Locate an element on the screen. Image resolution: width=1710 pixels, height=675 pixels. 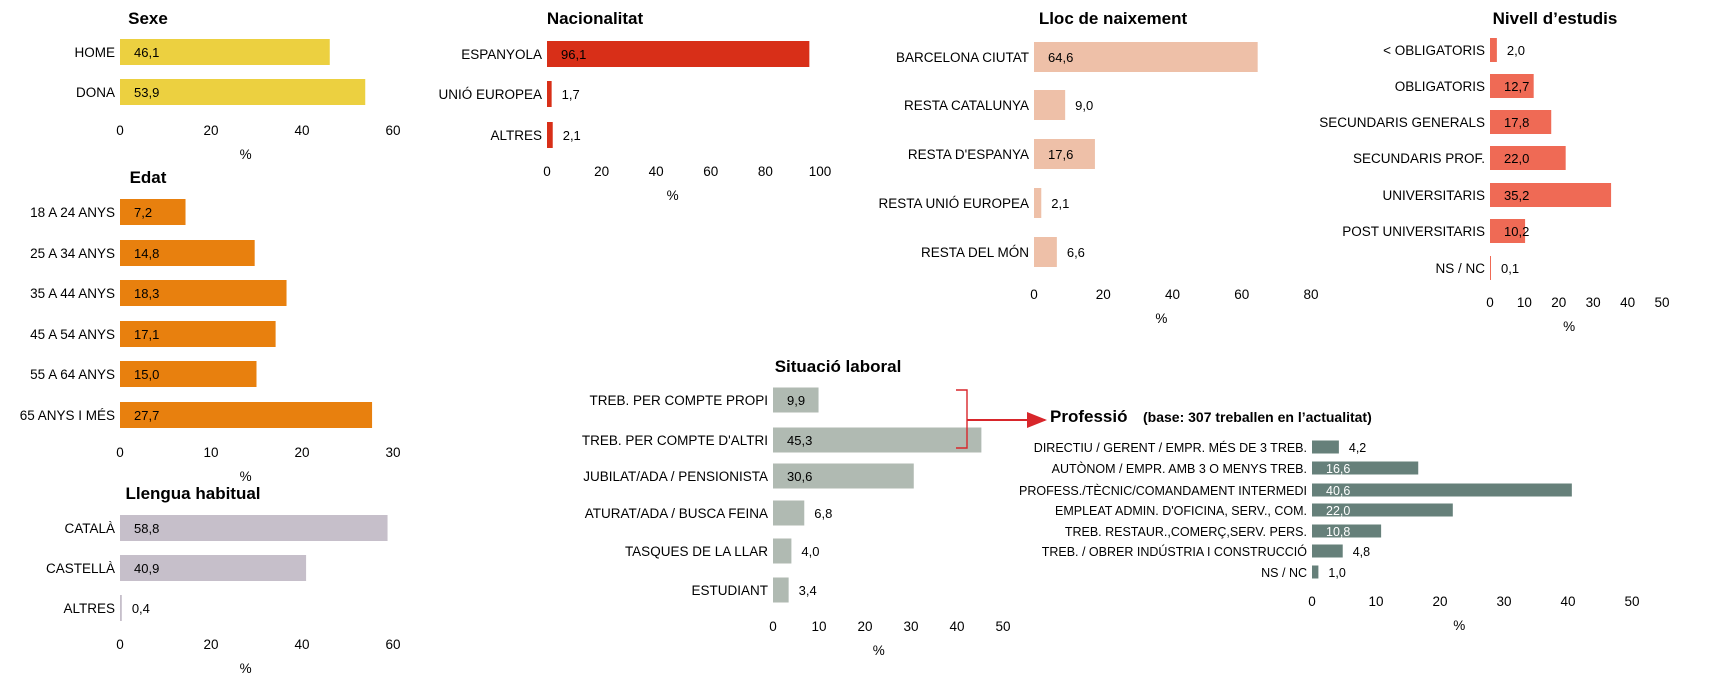
data-label-professio-1: 16,6 is located at coordinates (1338, 469).